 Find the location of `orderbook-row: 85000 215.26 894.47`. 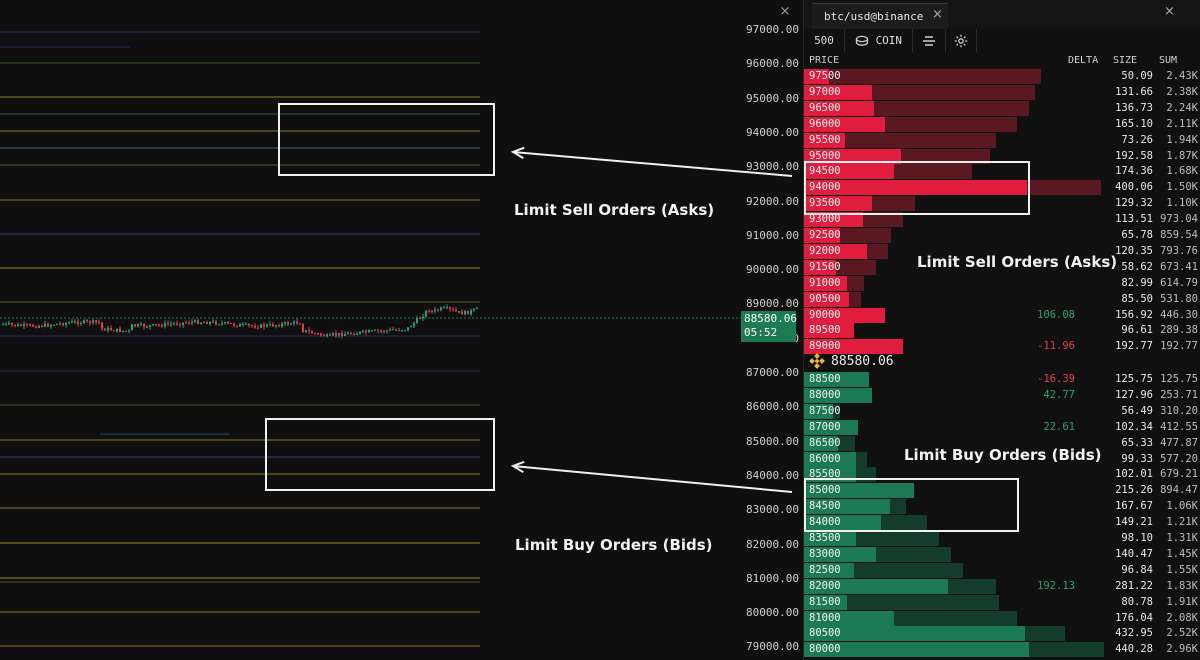

orderbook-row: 85000 215.26 894.47 is located at coordinates (1002, 490).